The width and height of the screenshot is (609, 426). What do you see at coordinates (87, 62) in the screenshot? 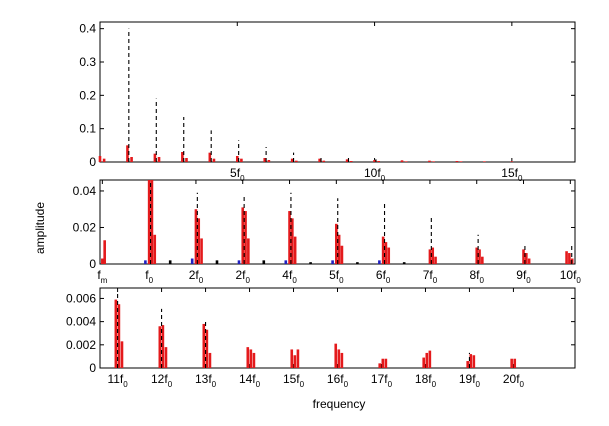
I see `y-tick-label: 0.3` at bounding box center [87, 62].